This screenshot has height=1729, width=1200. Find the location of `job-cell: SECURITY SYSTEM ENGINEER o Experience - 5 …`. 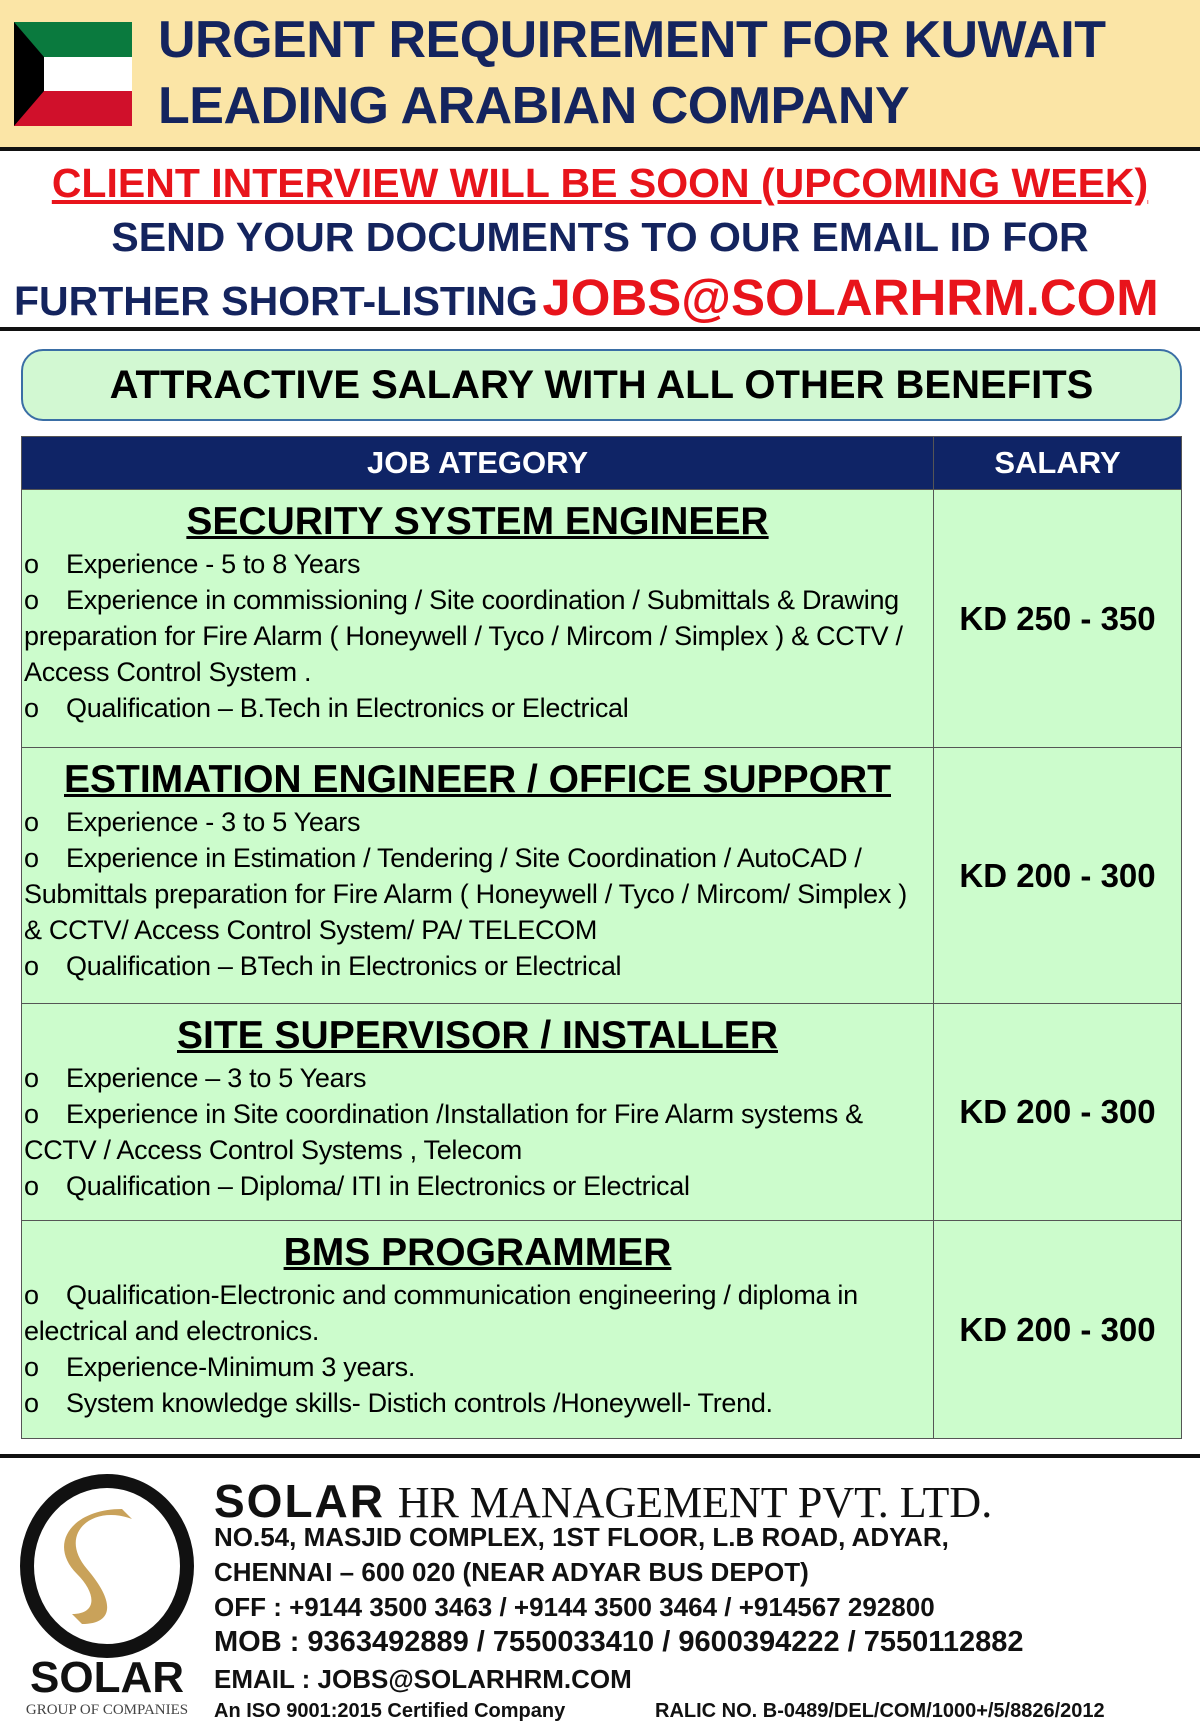

job-cell: SECURITY SYSTEM ENGINEER o Experience - 5 … is located at coordinates (477, 618).